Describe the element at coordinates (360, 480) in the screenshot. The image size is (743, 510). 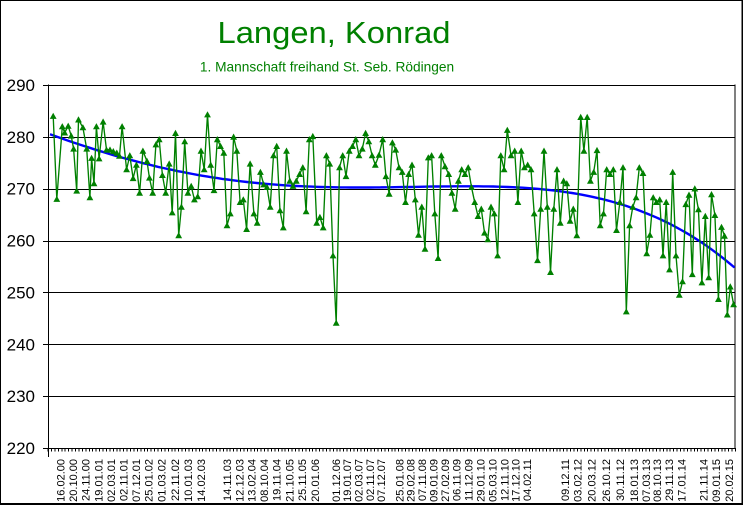
I see `svg-text: 02.03.07` at that location.